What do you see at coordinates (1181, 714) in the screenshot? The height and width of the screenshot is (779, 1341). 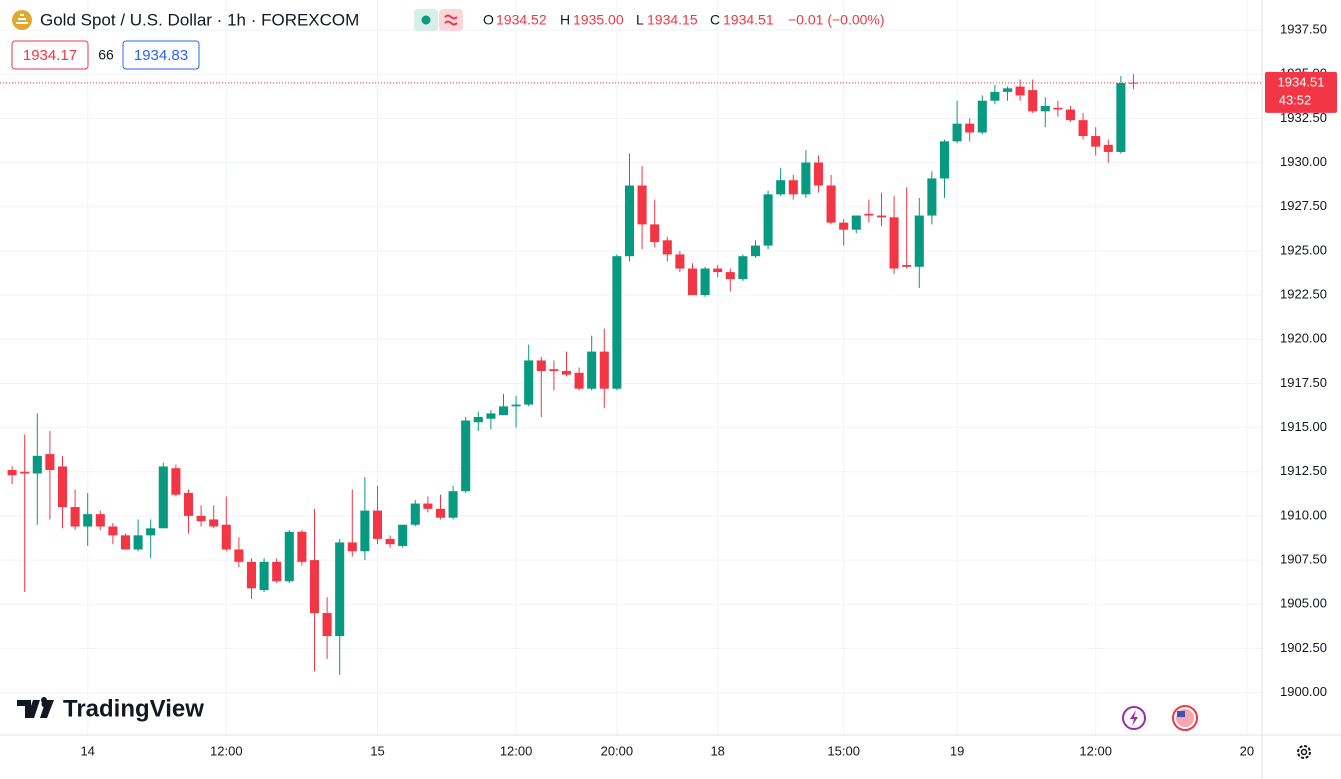 I see `flag-icon` at bounding box center [1181, 714].